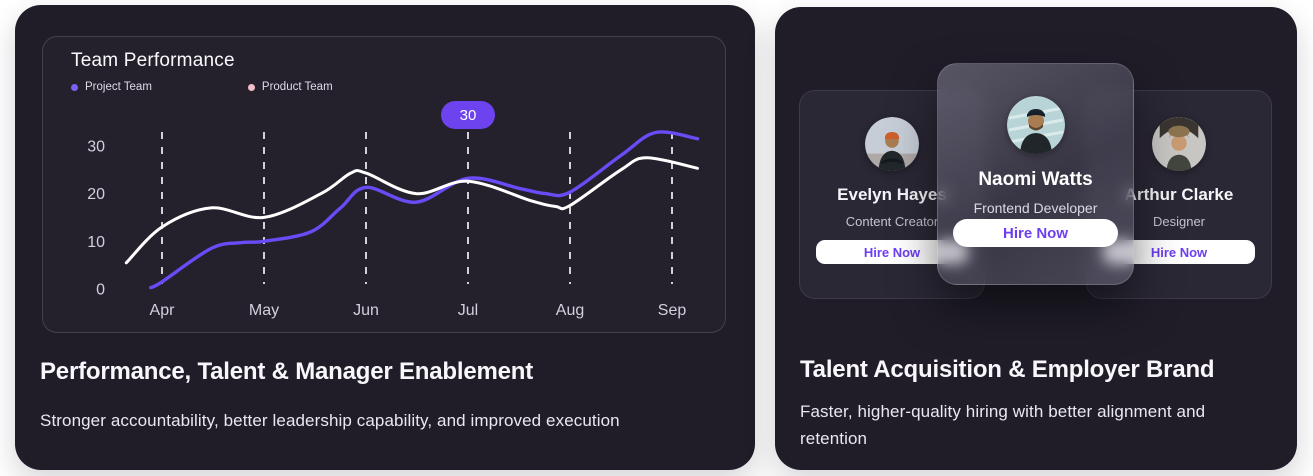 The height and width of the screenshot is (476, 1313). What do you see at coordinates (1035, 179) in the screenshot?
I see `profile-name: Naomi Watts` at bounding box center [1035, 179].